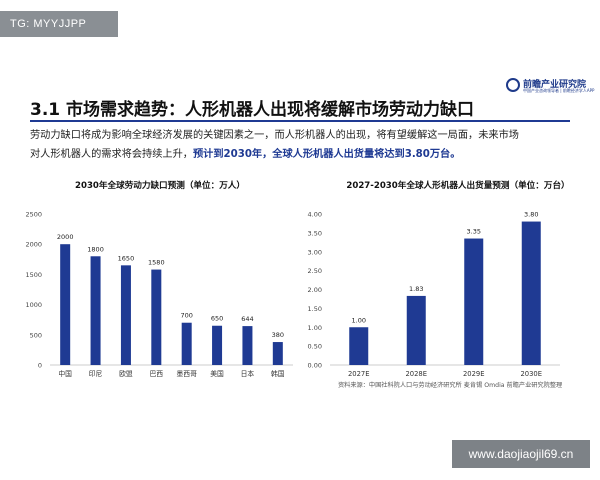 This screenshot has height=480, width=600. Describe the element at coordinates (315, 328) in the screenshot. I see `chart2-ytick-label: 1.00` at that location.